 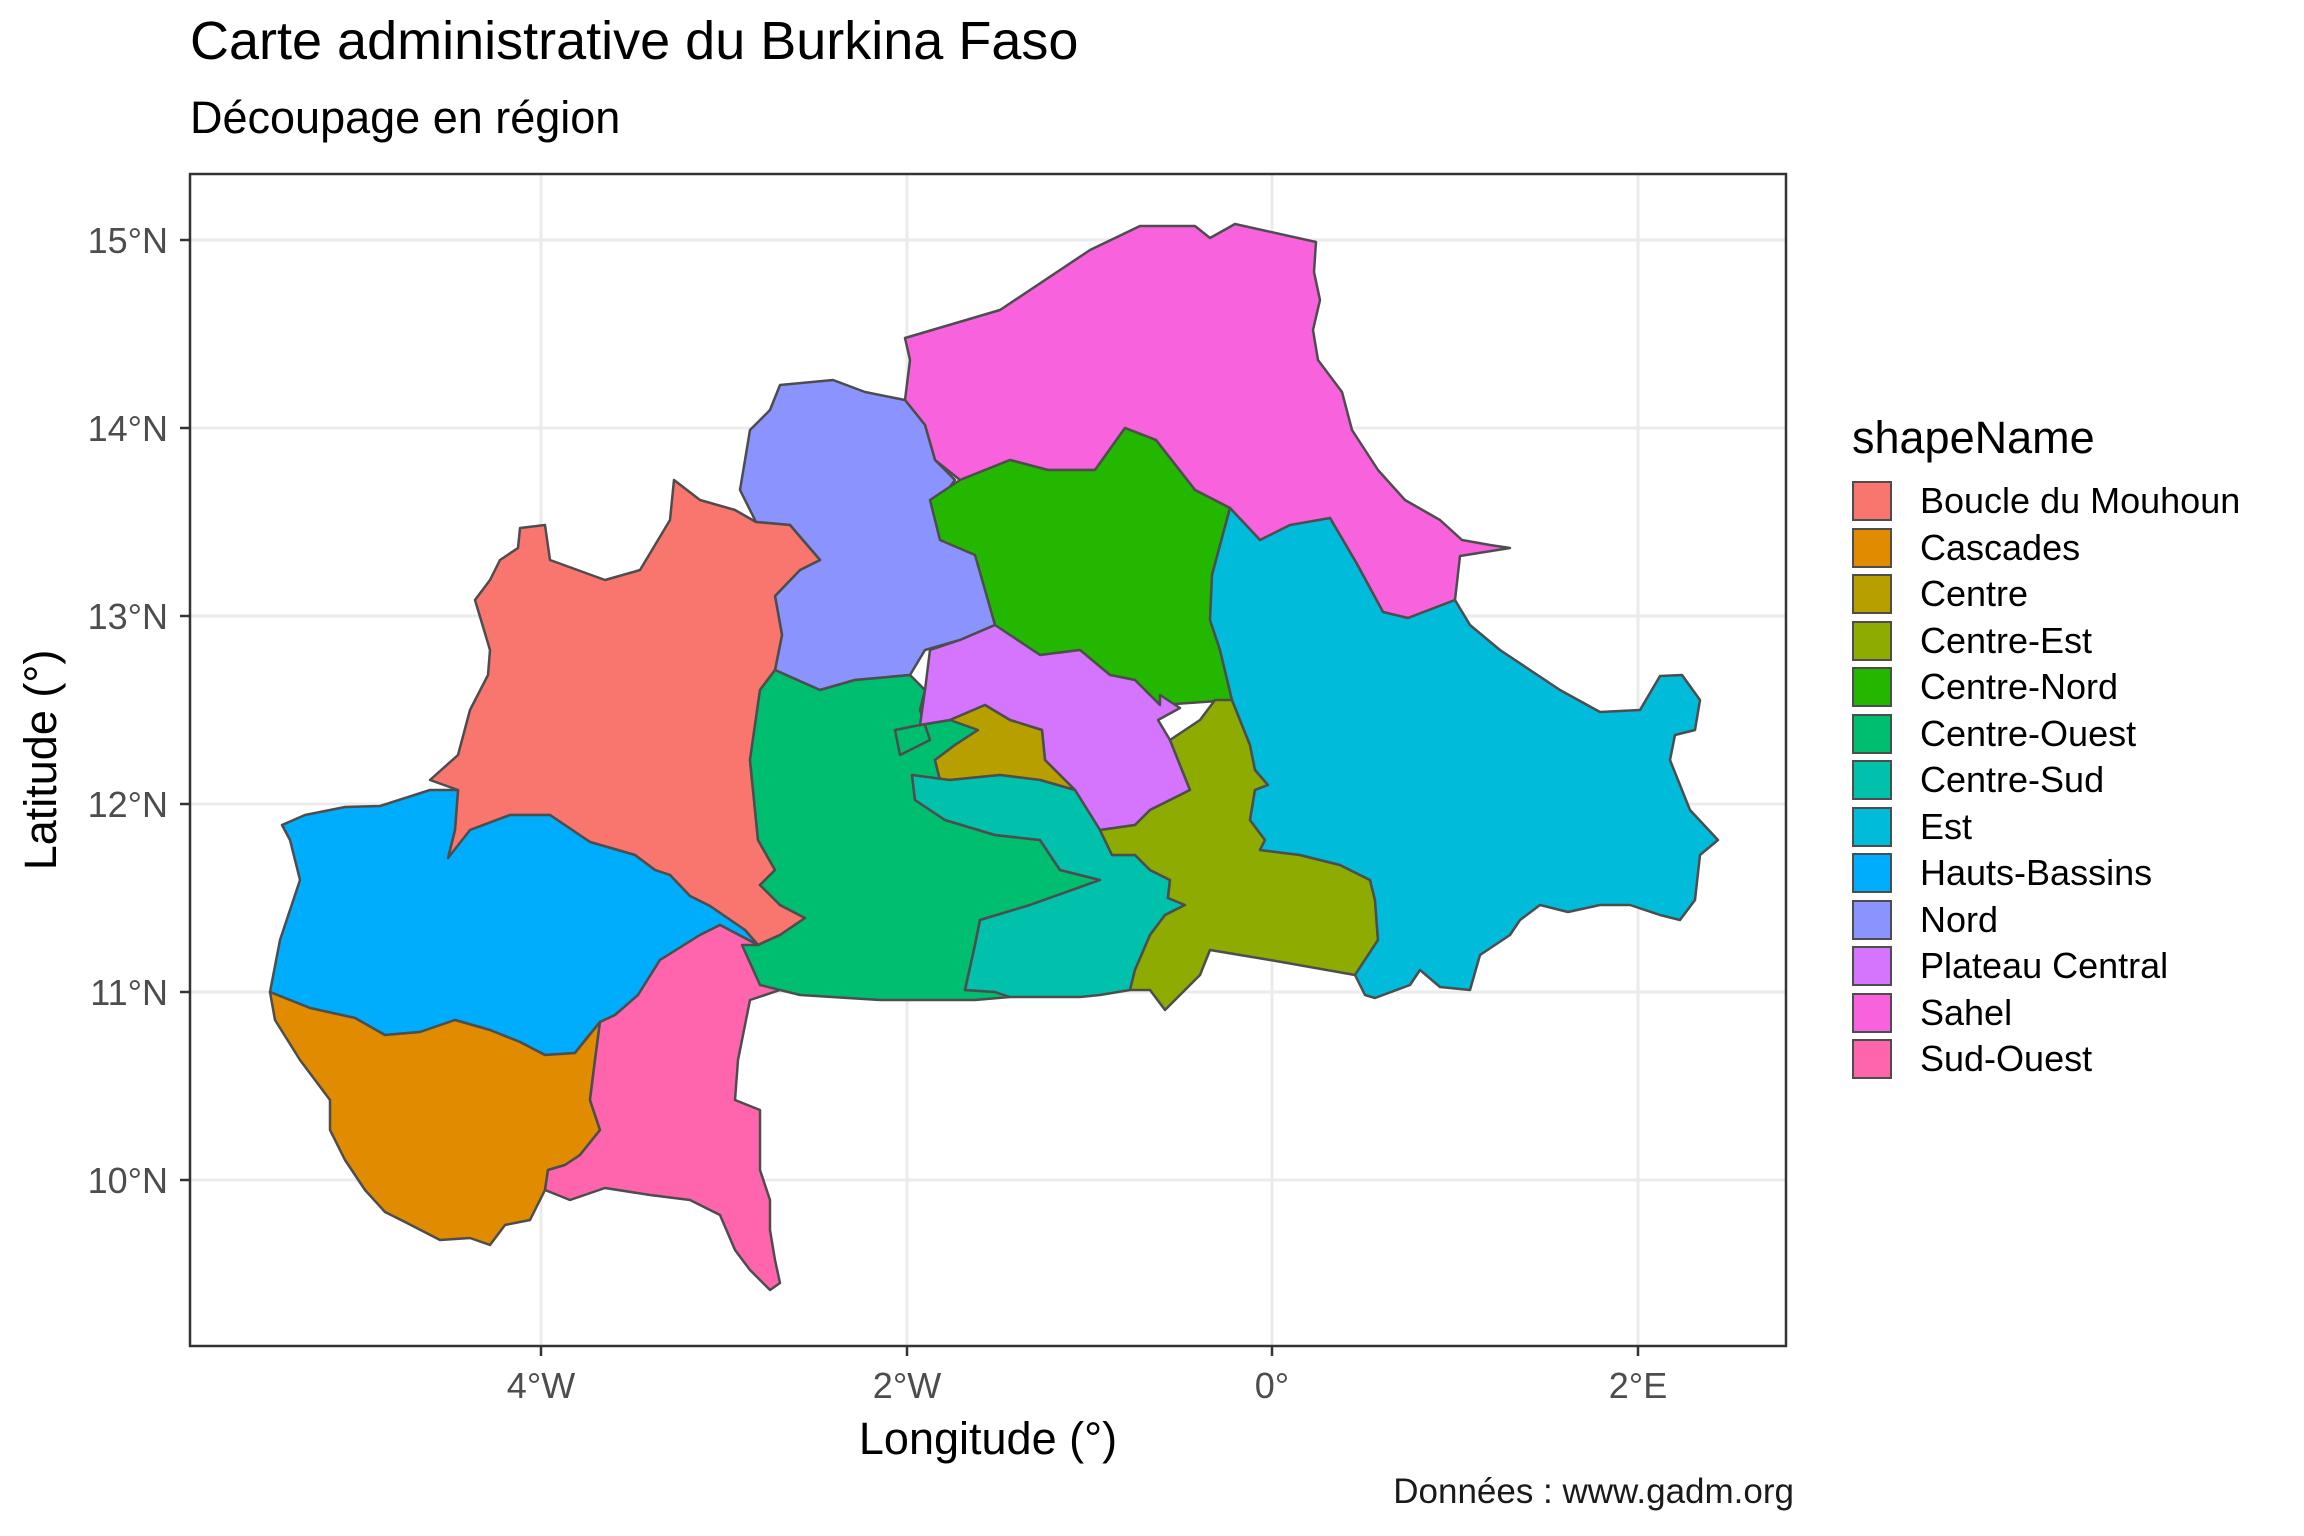 I want to click on x-tick-label: 0°, so click(x=1272, y=1385).